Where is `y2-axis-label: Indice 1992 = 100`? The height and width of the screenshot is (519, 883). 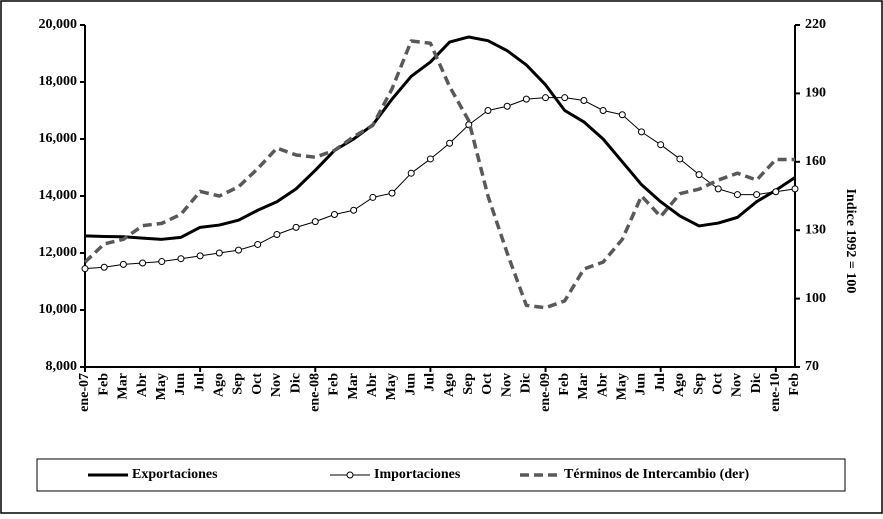
y2-axis-label: Indice 1992 = 100 is located at coordinates (850, 241).